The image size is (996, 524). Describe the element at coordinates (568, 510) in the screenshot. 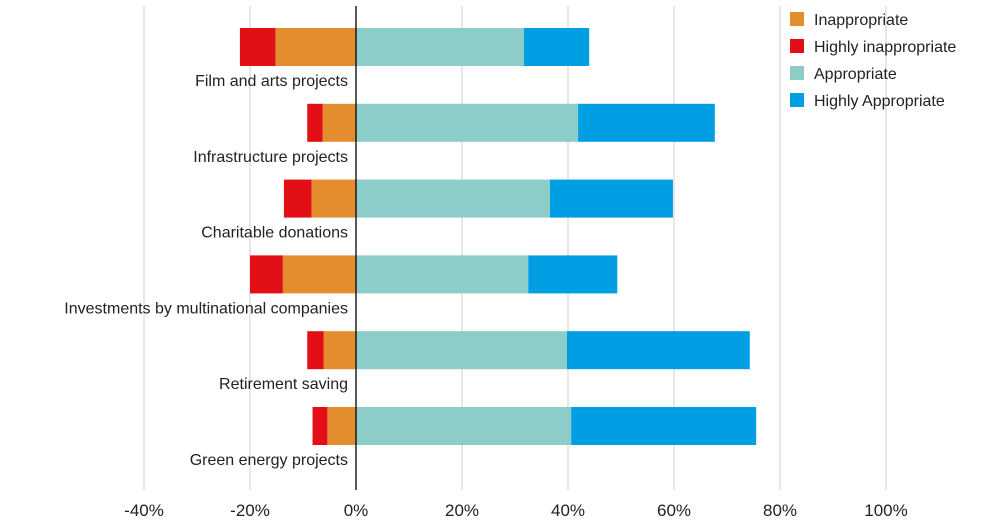

I see `x-tick-label-40: 40%` at that location.